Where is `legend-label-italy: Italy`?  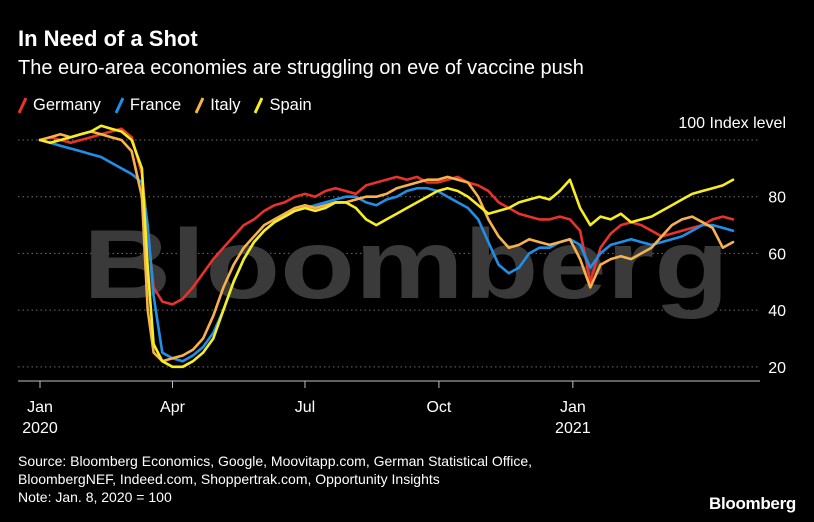 legend-label-italy: Italy is located at coordinates (225, 104).